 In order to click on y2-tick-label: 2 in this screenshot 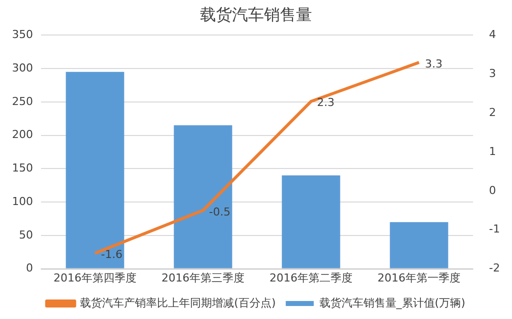, I will do `click(492, 112)`.